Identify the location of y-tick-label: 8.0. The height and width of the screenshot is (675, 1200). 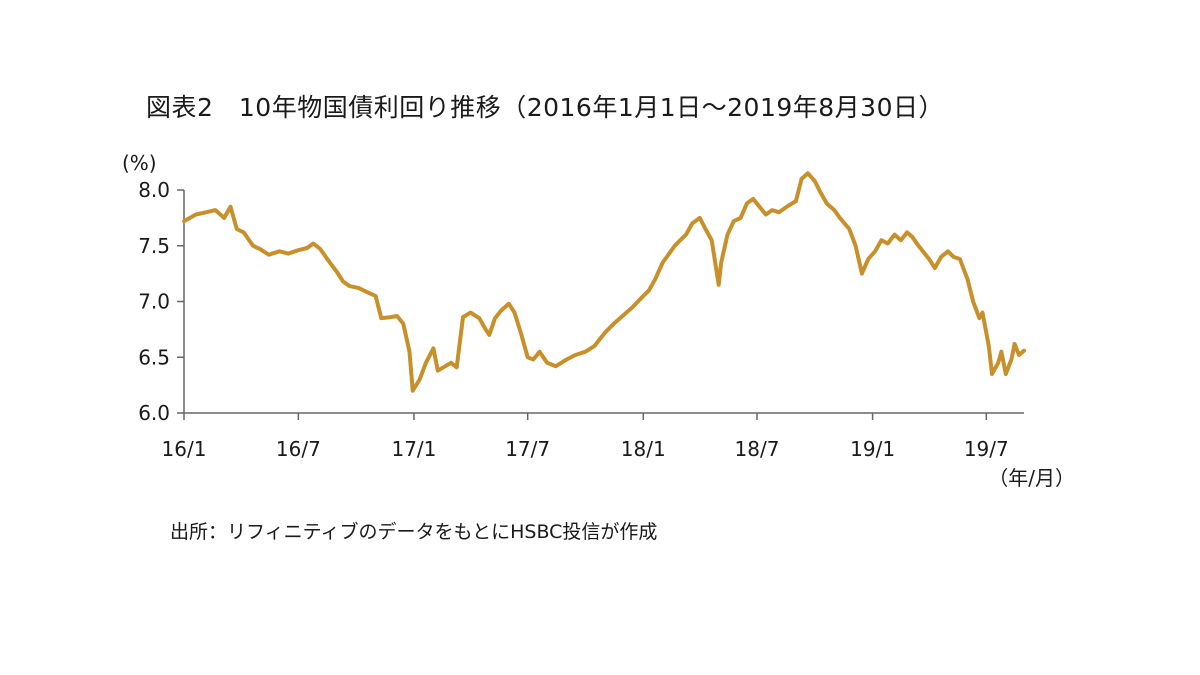
(154, 190).